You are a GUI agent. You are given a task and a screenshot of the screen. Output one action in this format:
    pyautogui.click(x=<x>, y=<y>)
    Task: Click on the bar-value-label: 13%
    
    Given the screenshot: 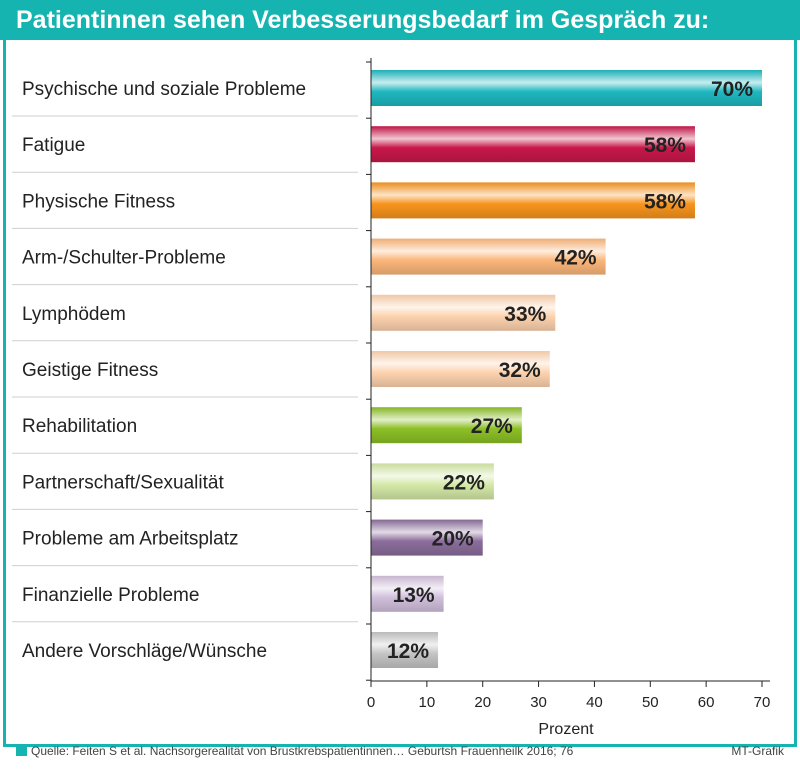 What is the action you would take?
    pyautogui.click(x=414, y=595)
    